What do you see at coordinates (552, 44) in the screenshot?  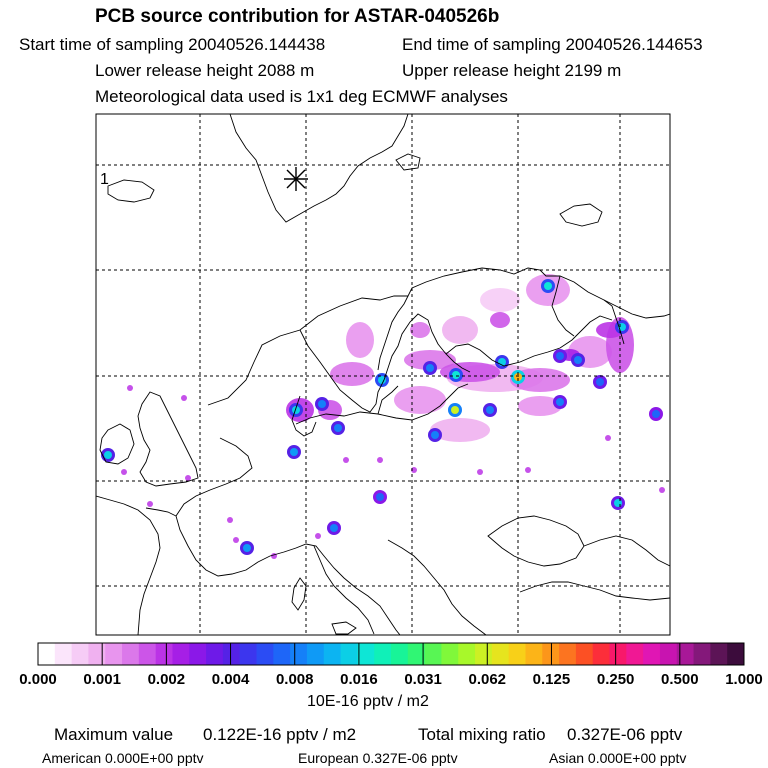 I see `end-time-label: End time of sampling 20040526.144653` at bounding box center [552, 44].